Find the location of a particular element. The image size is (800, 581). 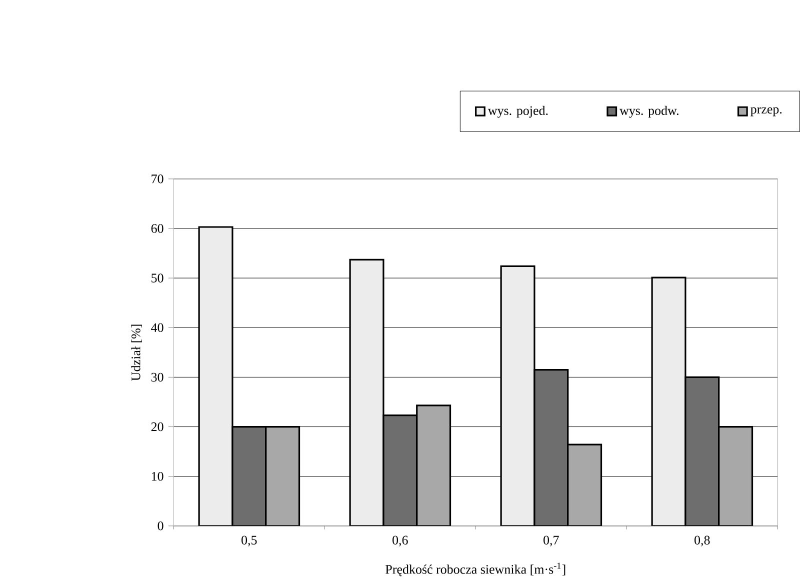

y-tick-label: 40 is located at coordinates (157, 327).